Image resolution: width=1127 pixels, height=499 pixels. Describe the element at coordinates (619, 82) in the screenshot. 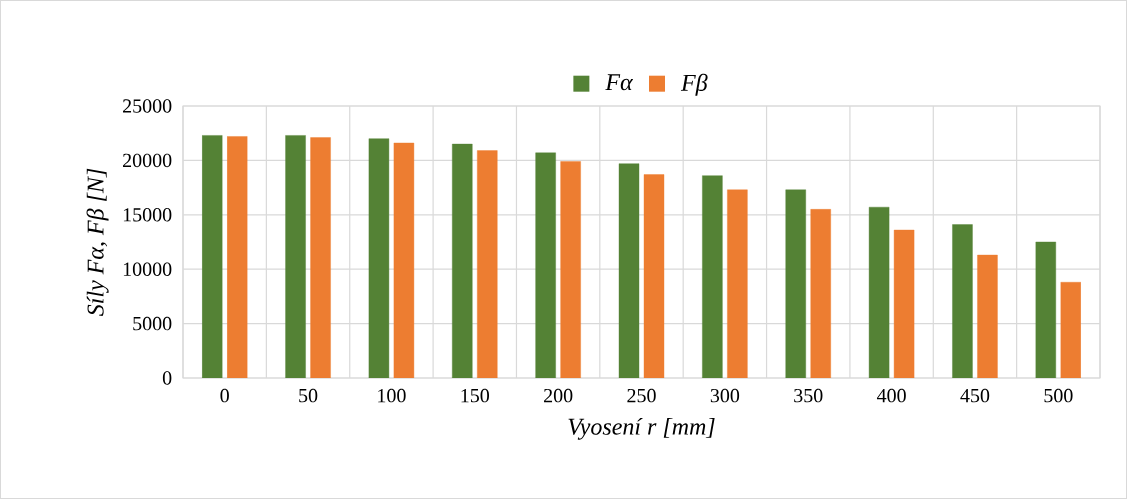

I see `legend-label: Fα` at that location.